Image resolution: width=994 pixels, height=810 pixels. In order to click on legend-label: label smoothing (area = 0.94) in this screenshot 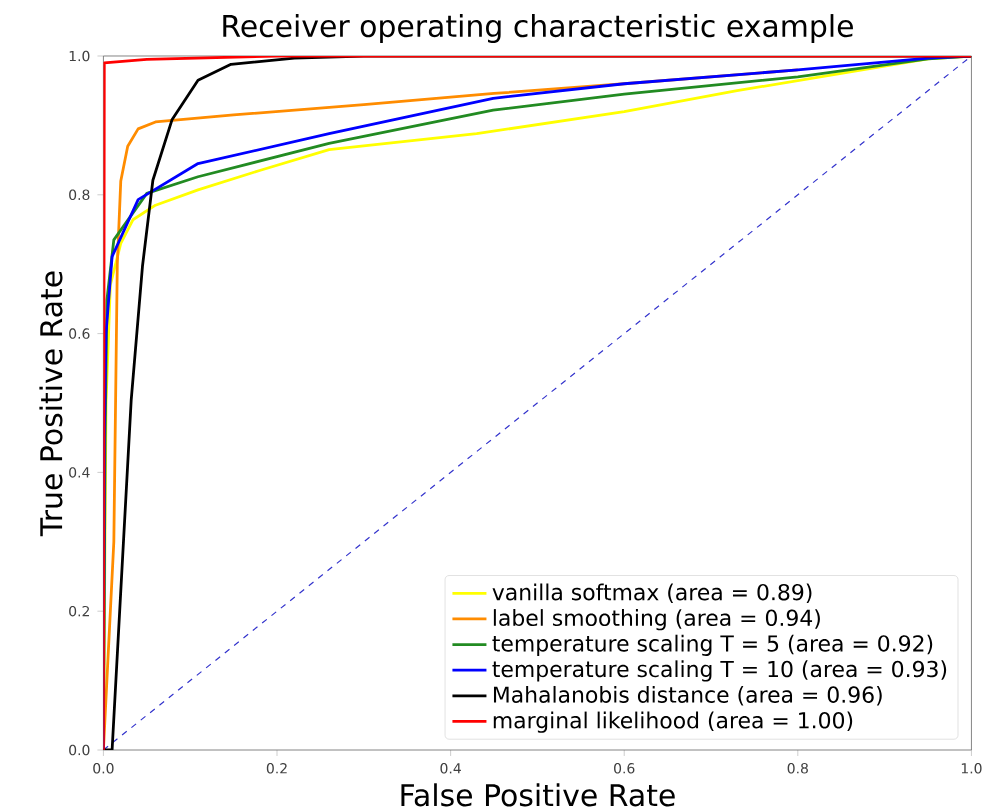, I will do `click(656, 620)`.